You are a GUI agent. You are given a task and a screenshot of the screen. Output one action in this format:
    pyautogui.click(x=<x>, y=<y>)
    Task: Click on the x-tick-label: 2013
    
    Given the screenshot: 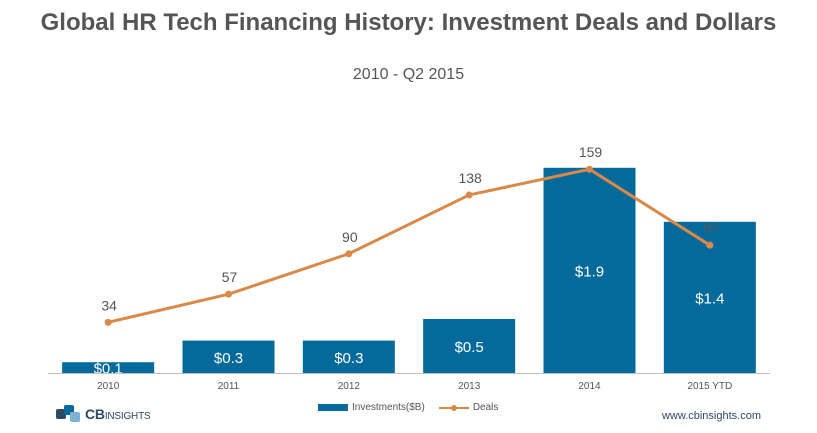 What is the action you would take?
    pyautogui.click(x=469, y=386)
    